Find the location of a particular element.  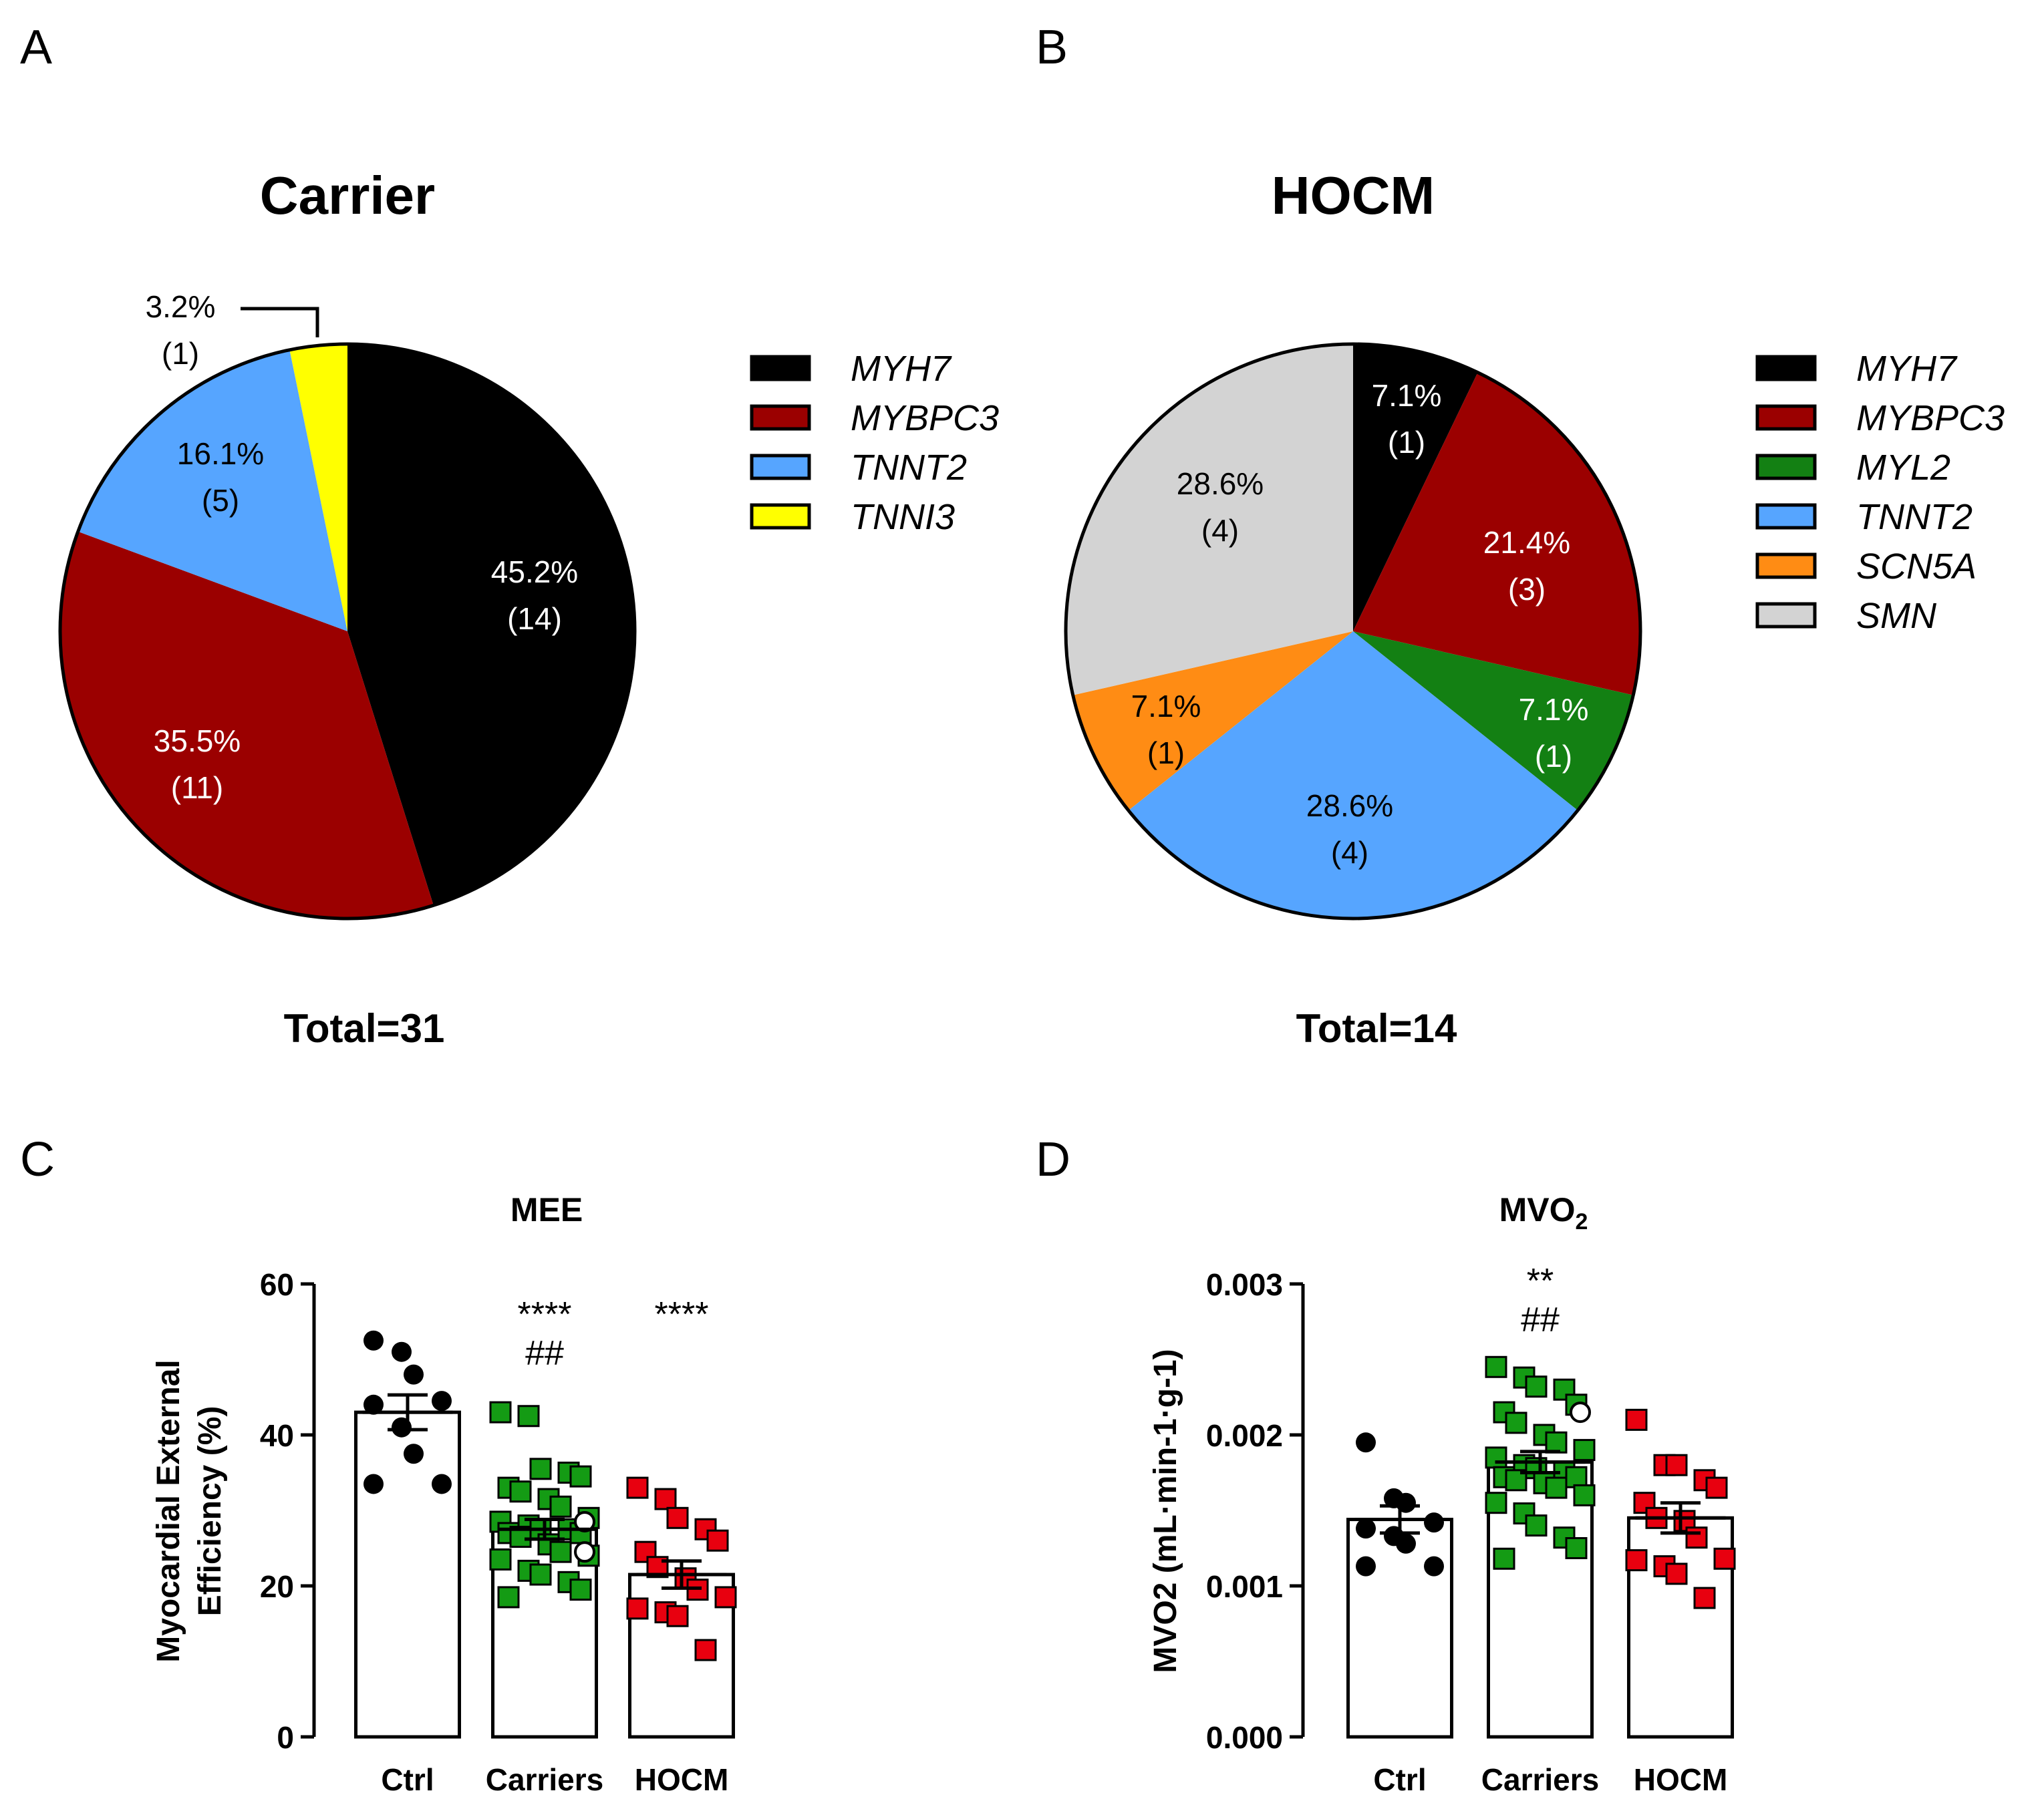

title-main: MVO is located at coordinates (1537, 1209).